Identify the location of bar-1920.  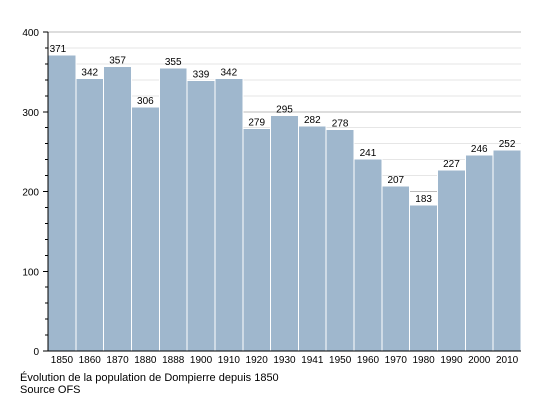
(257, 239).